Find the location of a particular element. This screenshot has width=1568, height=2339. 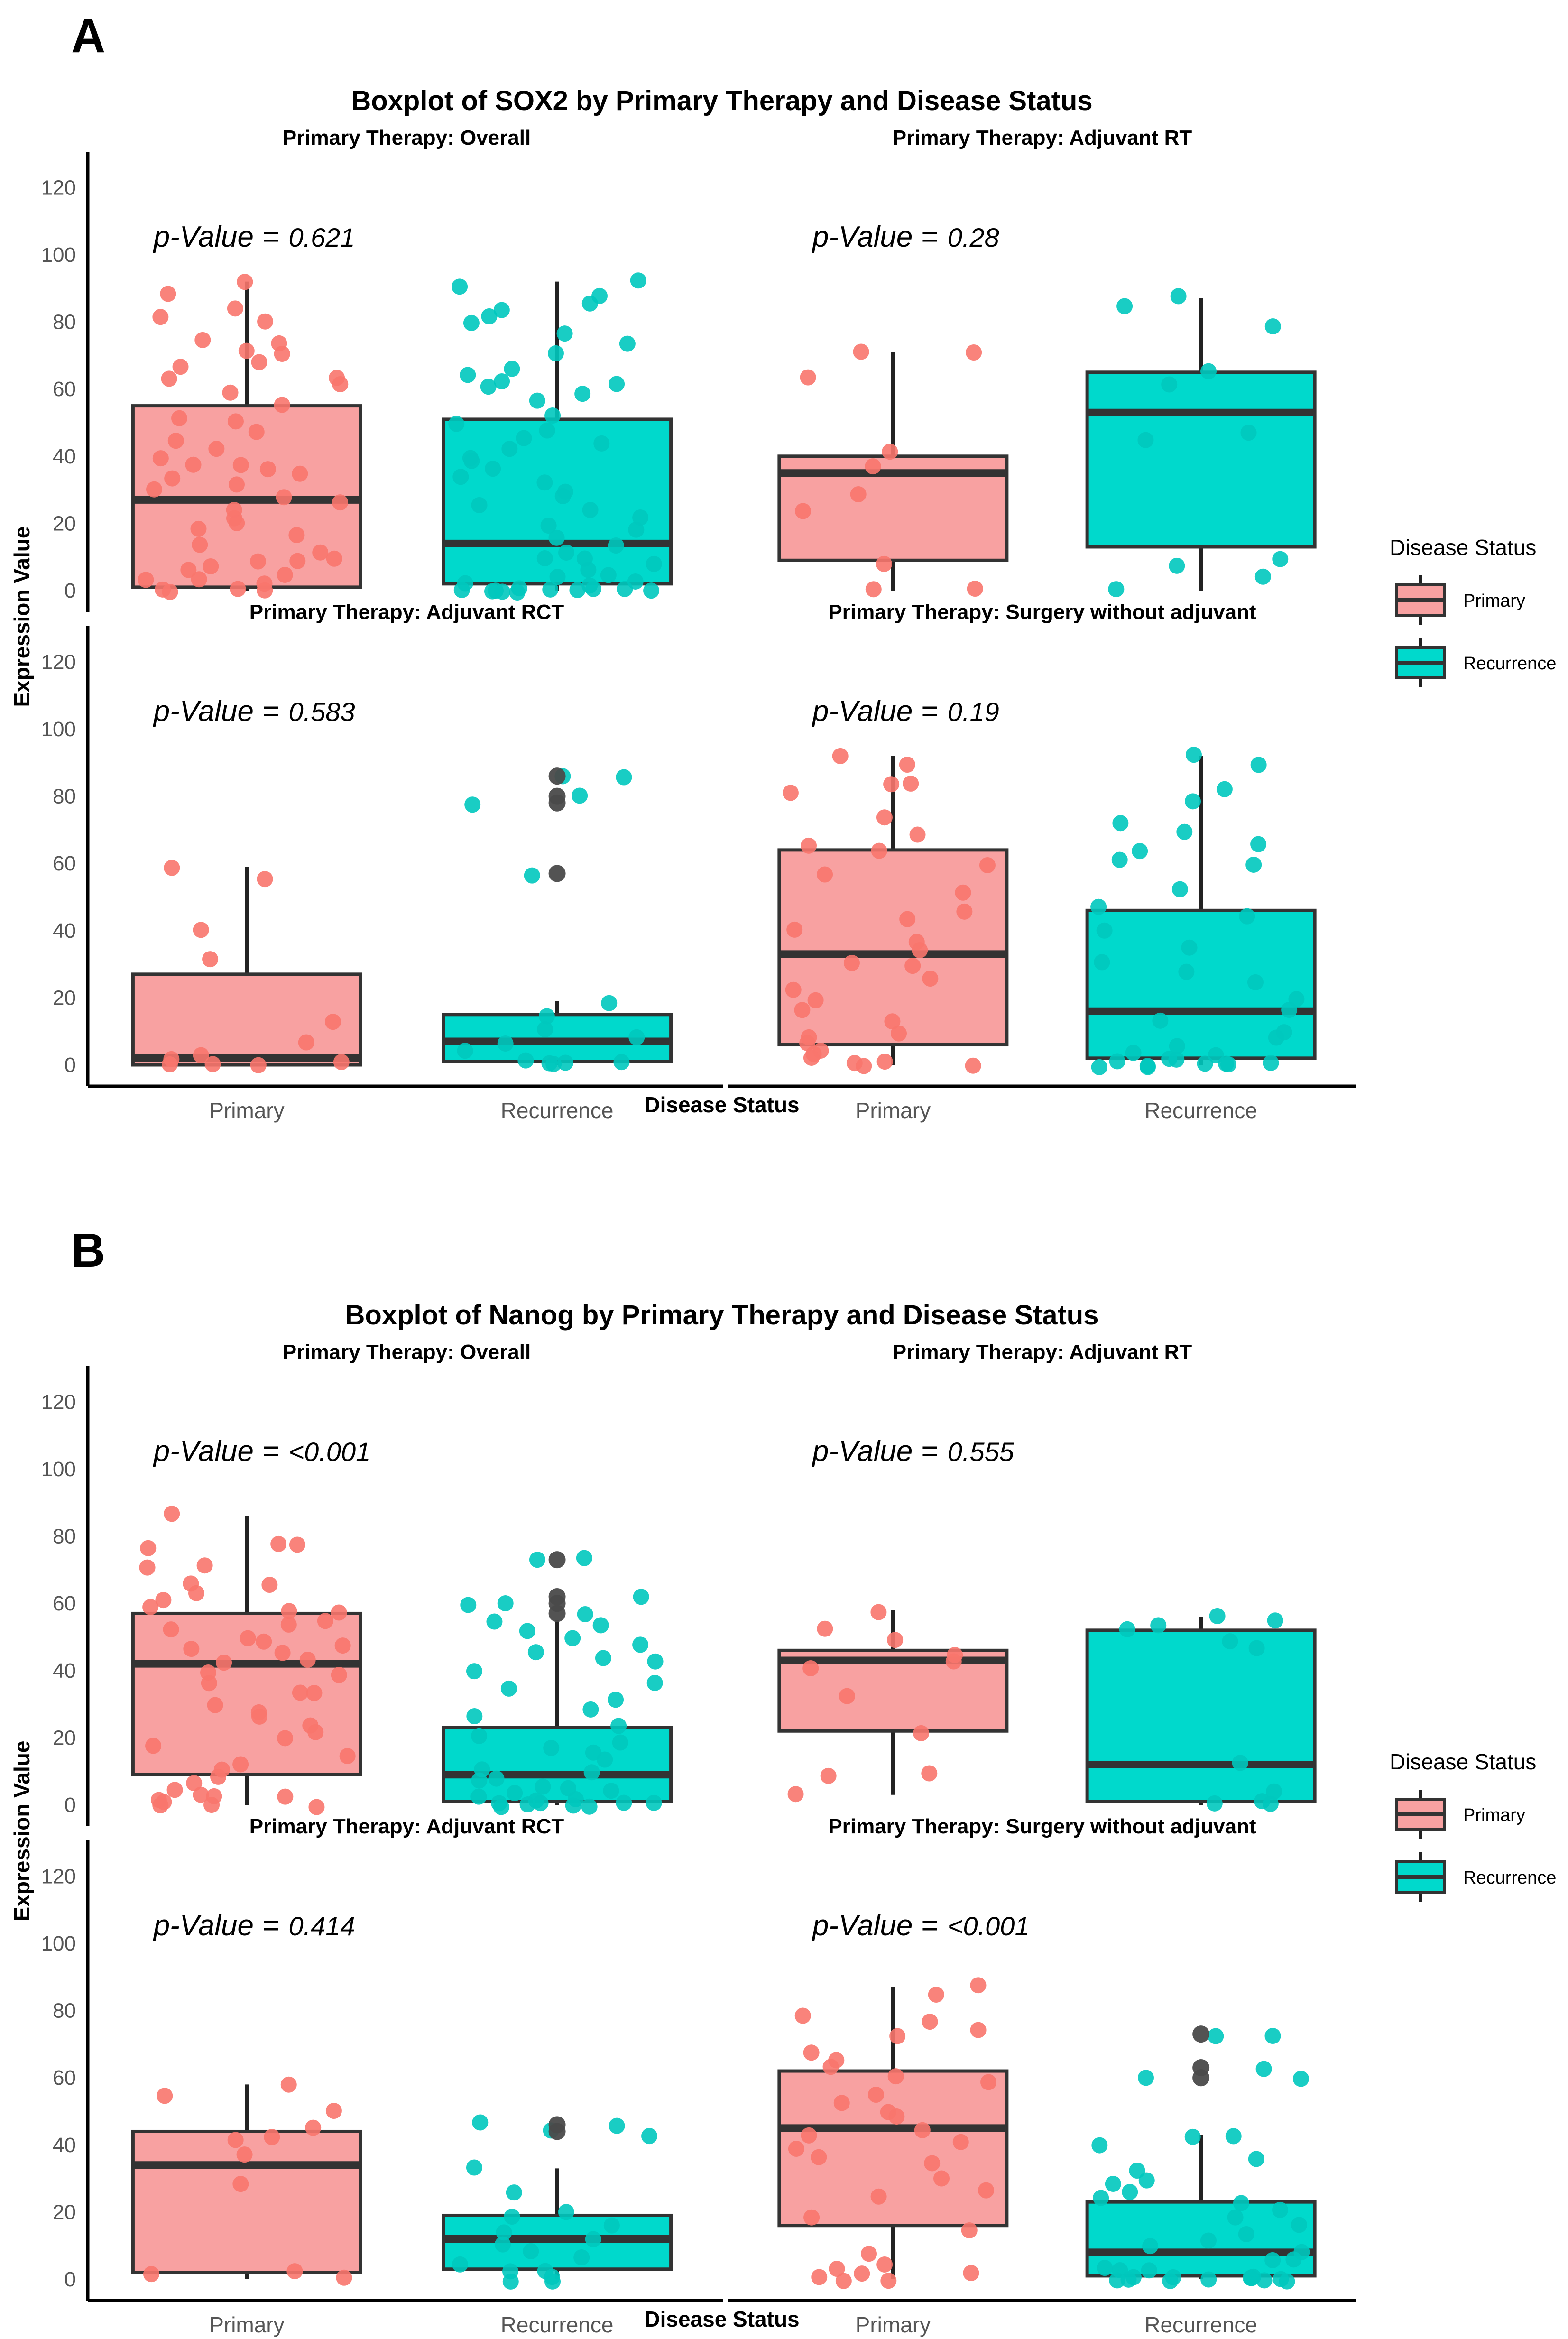

y-tick-label: 120 is located at coordinates (59, 1402).